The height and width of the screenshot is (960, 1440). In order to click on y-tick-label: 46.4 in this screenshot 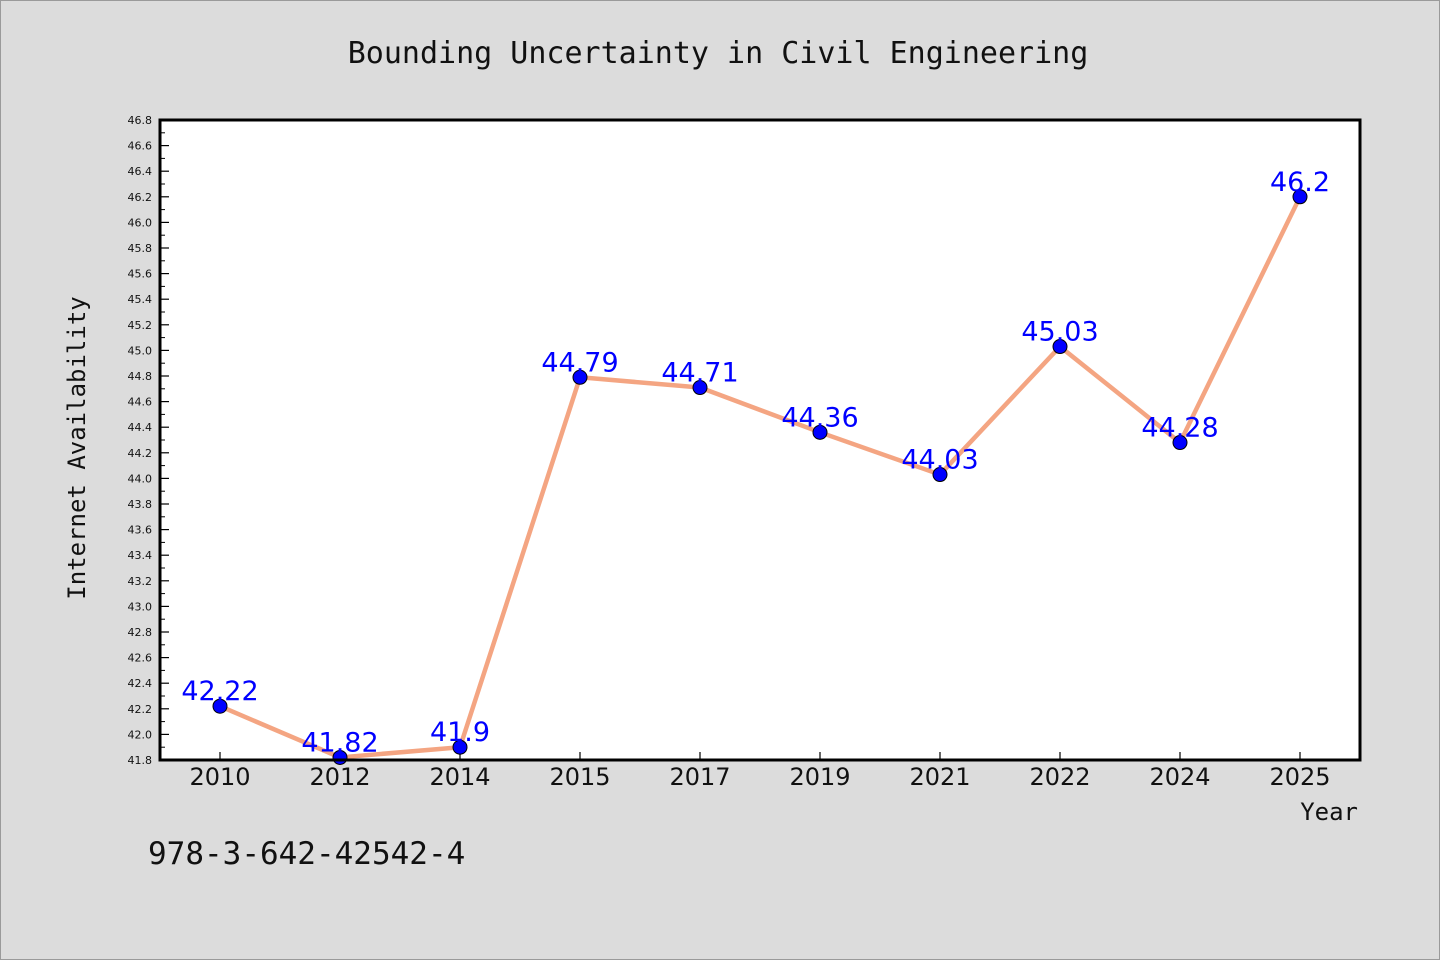, I will do `click(140, 171)`.